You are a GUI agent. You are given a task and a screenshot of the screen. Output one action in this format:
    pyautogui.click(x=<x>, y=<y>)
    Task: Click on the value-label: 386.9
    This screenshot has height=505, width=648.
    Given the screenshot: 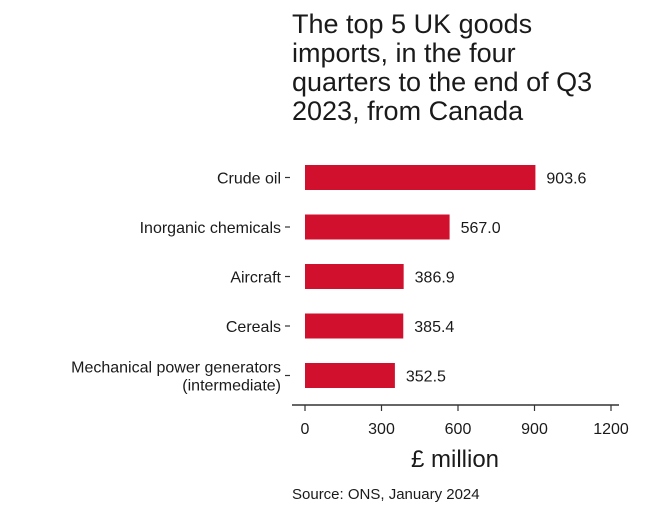 What is the action you would take?
    pyautogui.click(x=435, y=278)
    